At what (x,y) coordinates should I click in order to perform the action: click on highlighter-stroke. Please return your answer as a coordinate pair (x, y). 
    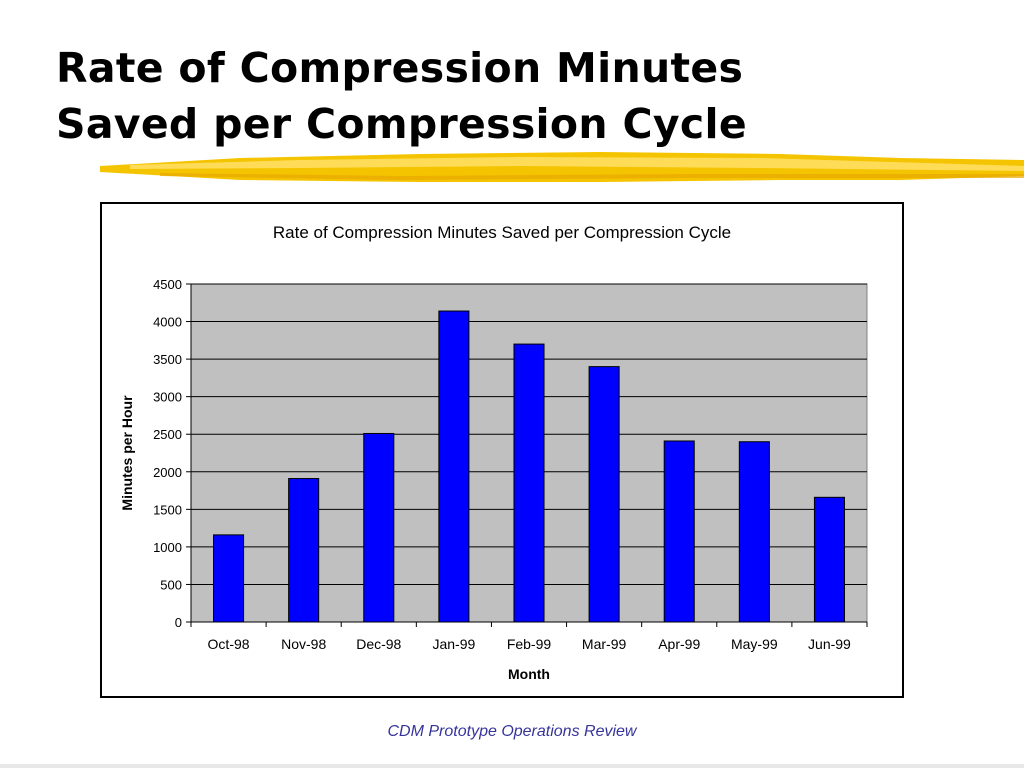
    Looking at the image, I should click on (562, 167).